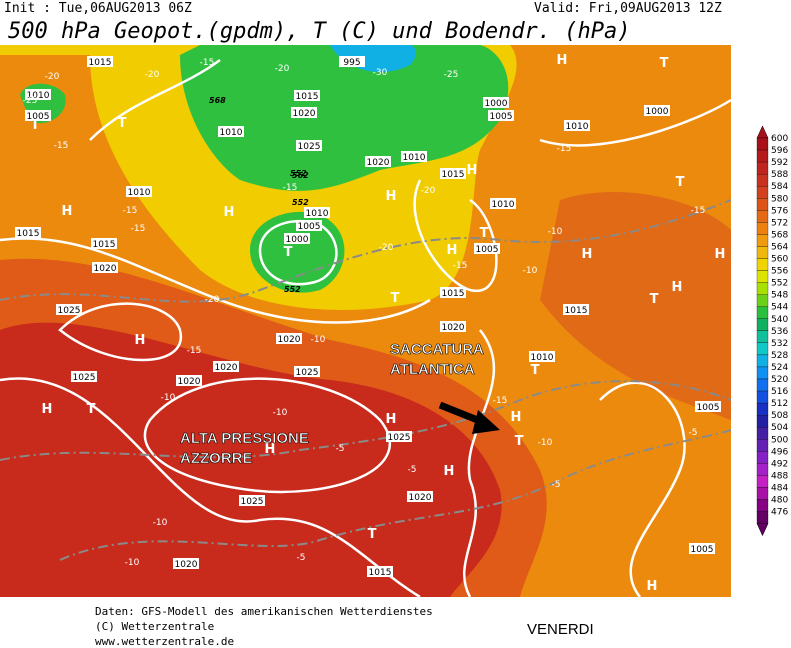 This screenshot has height=648, width=791. I want to click on colorbar-label: 592, so click(779, 163).